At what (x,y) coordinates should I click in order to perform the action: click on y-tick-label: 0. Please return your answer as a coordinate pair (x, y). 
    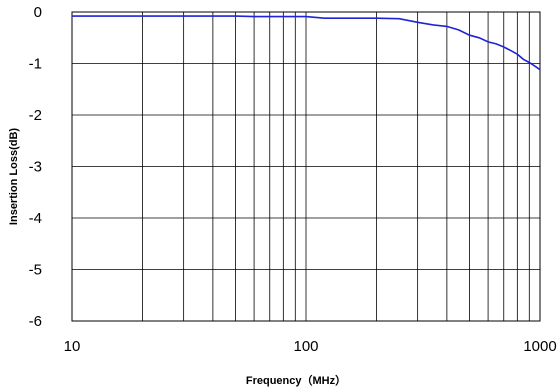
    Looking at the image, I should click on (38, 12).